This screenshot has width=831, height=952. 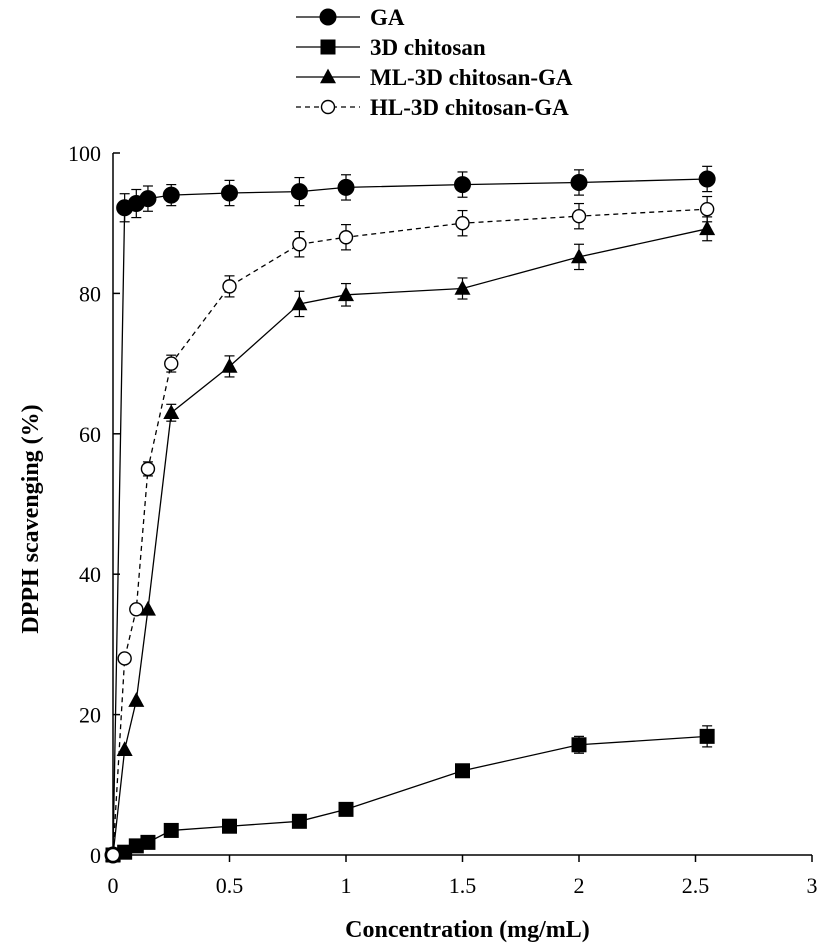 I want to click on series-3d-chitosan, so click(x=410, y=794).